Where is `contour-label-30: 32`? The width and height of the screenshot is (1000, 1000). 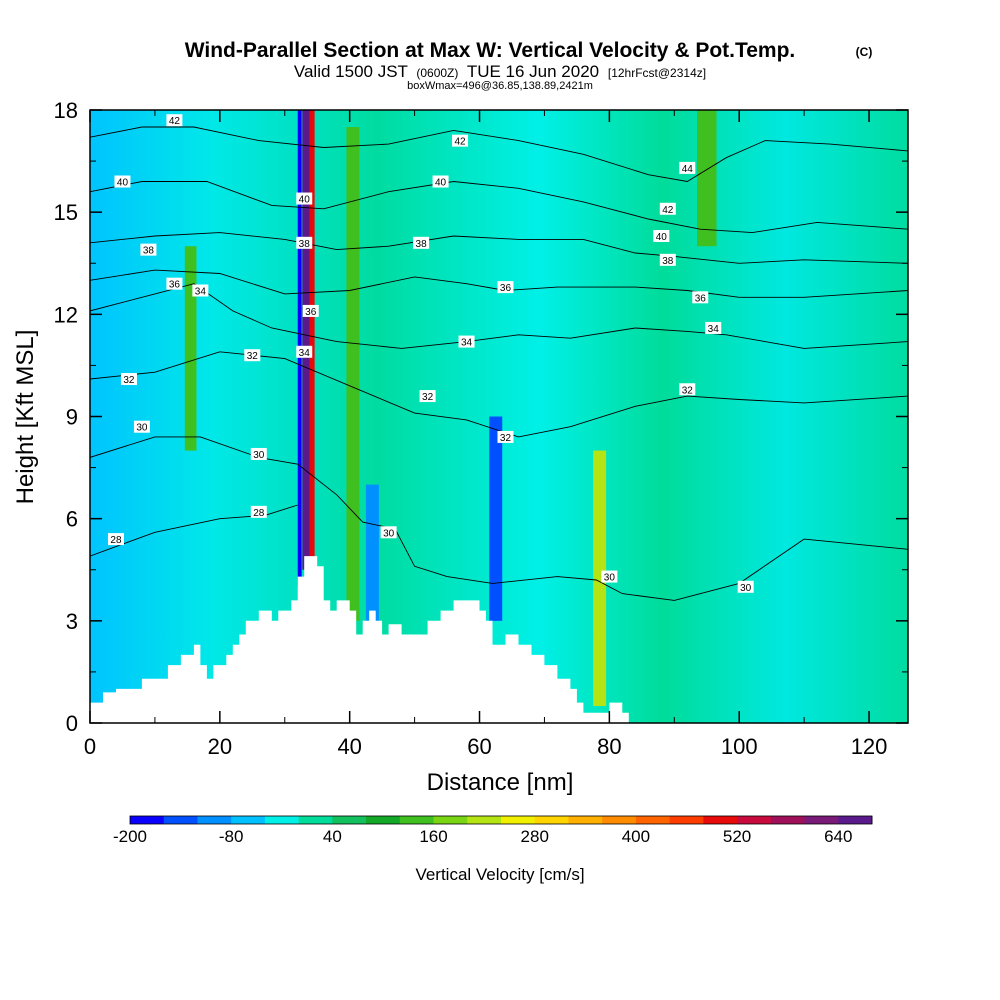 contour-label-30: 32 is located at coordinates (687, 389).